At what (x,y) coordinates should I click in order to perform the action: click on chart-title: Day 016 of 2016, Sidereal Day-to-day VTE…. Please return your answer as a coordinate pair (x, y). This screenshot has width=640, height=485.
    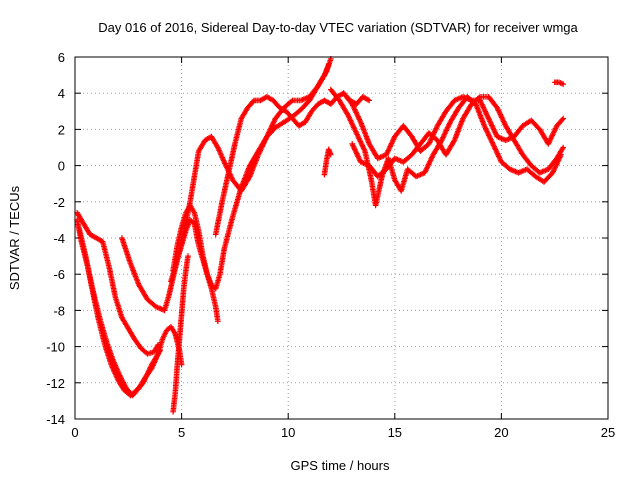
    Looking at the image, I should click on (338, 27).